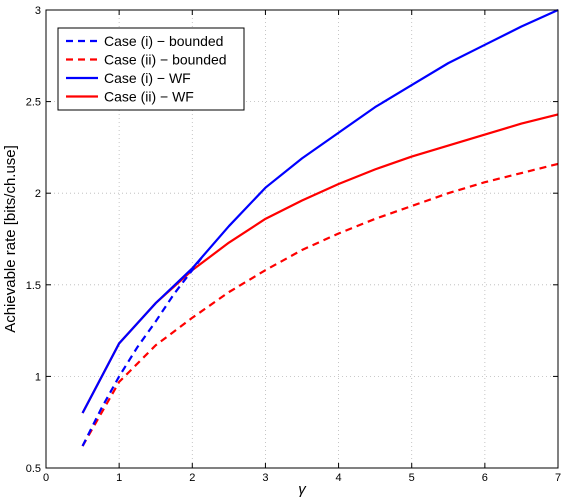 Image resolution: width=582 pixels, height=502 pixels. I want to click on x-axis-label: γ, so click(302, 489).